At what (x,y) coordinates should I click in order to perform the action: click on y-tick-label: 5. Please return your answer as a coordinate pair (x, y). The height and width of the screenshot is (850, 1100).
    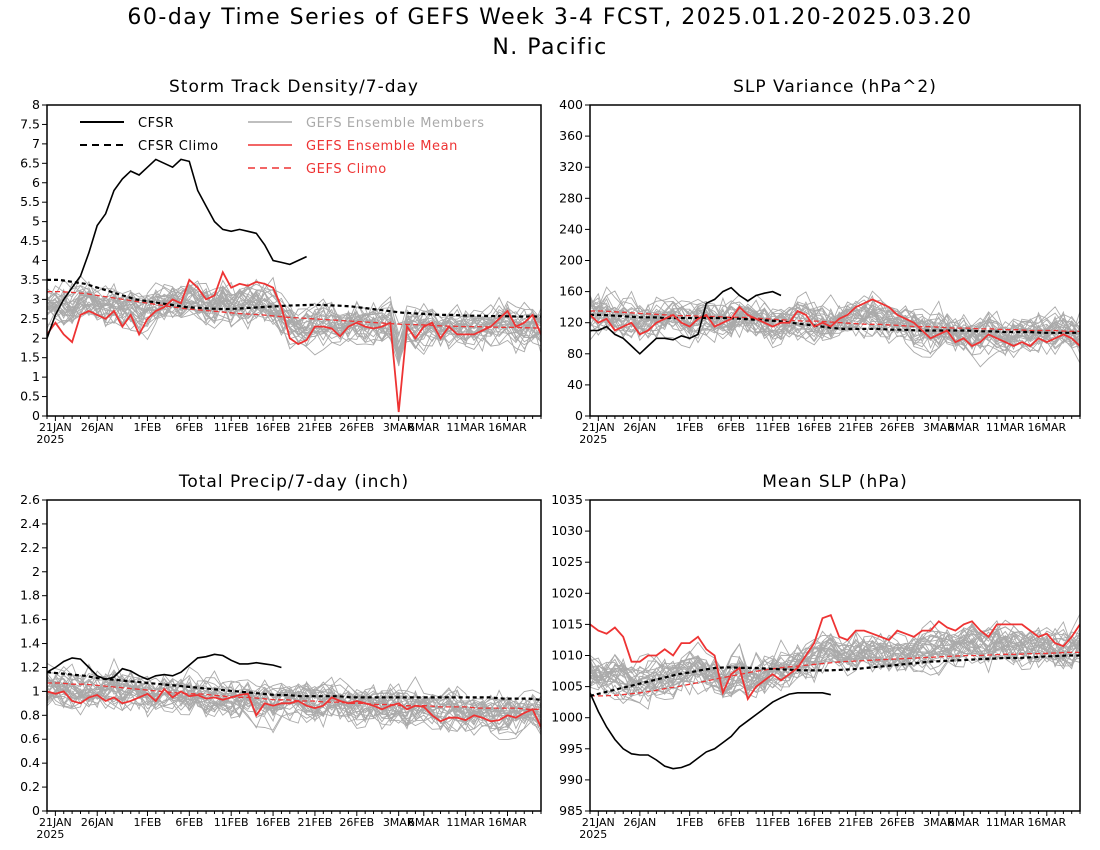
    Looking at the image, I should click on (36, 221).